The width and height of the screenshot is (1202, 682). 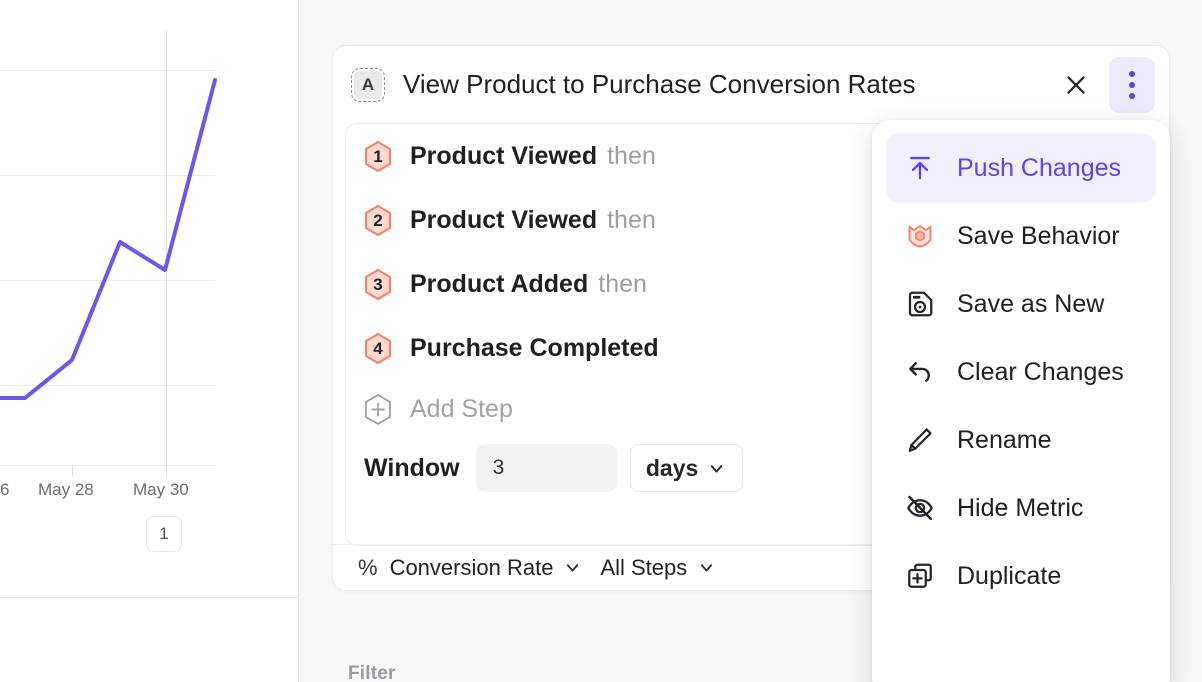 What do you see at coordinates (1004, 439) in the screenshot?
I see `menu-item-label: Rename` at bounding box center [1004, 439].